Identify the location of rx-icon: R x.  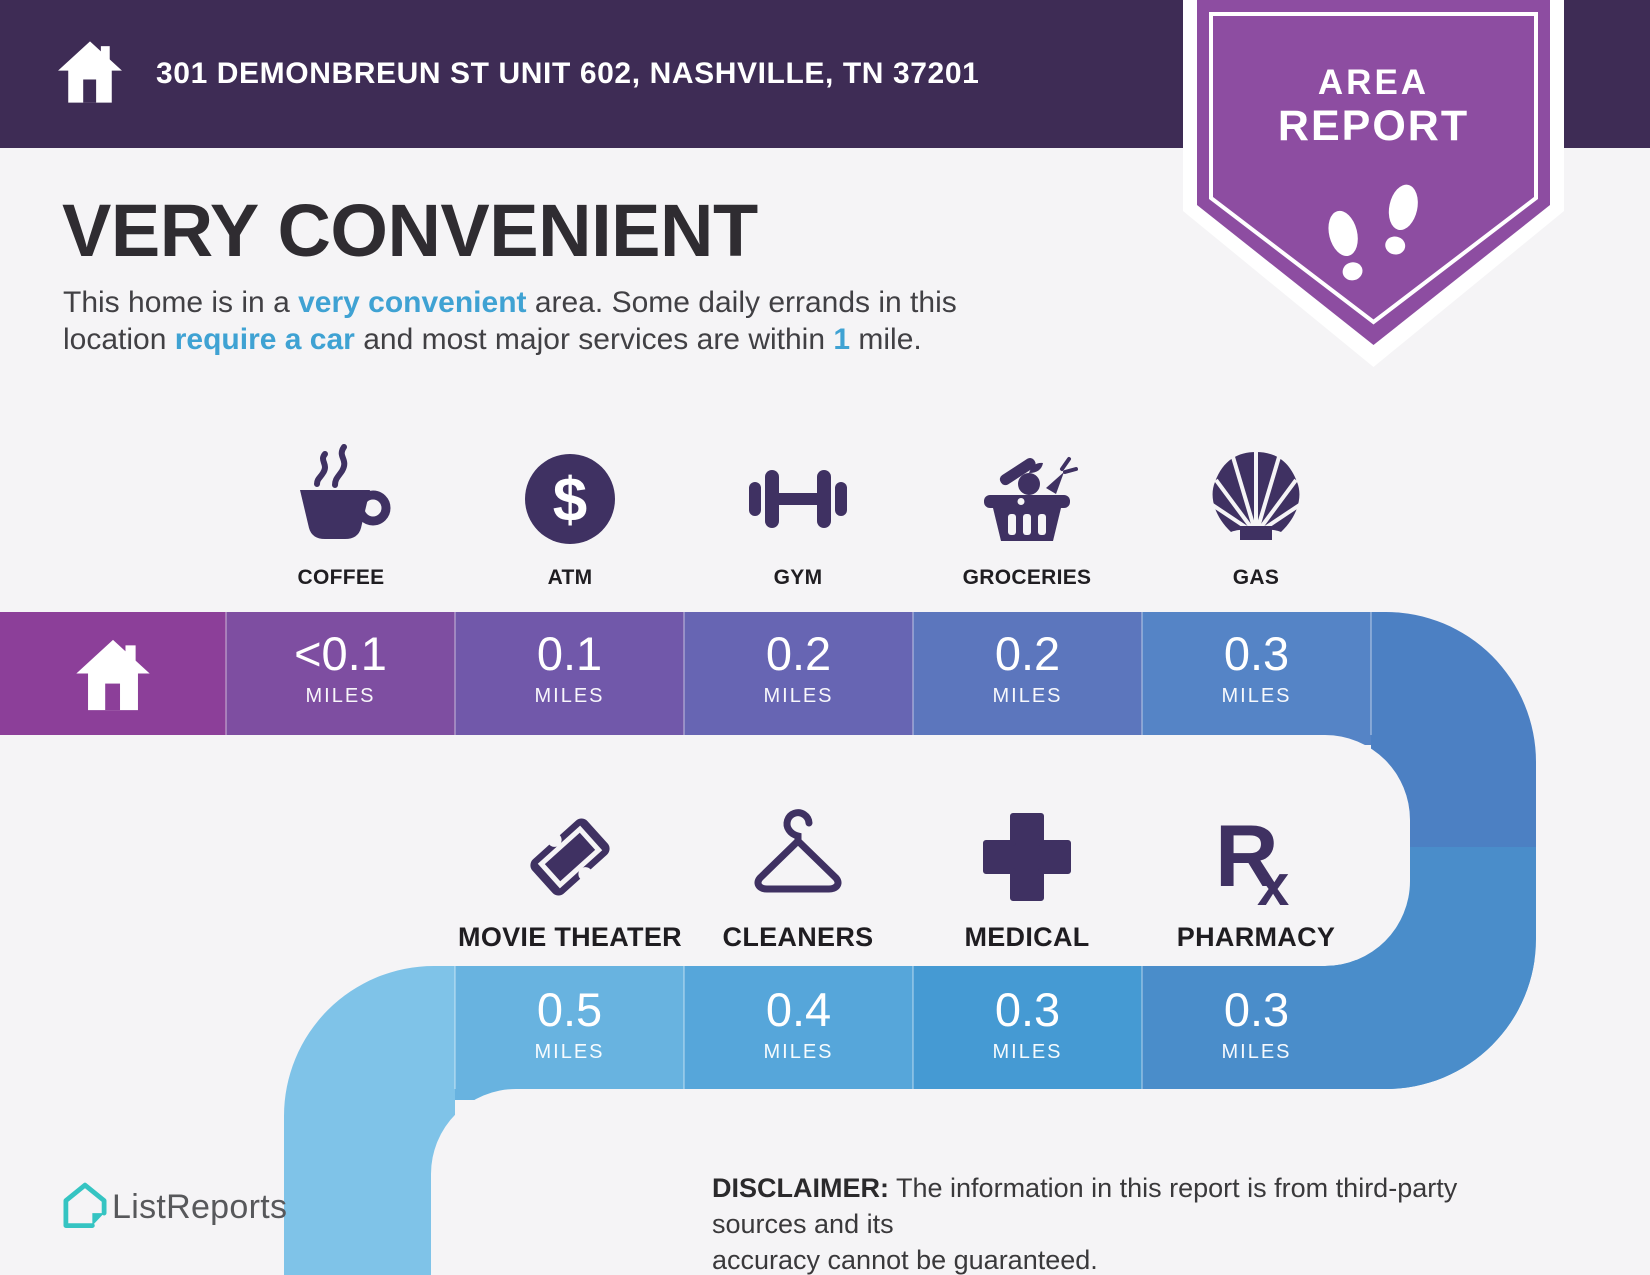
(1252, 859).